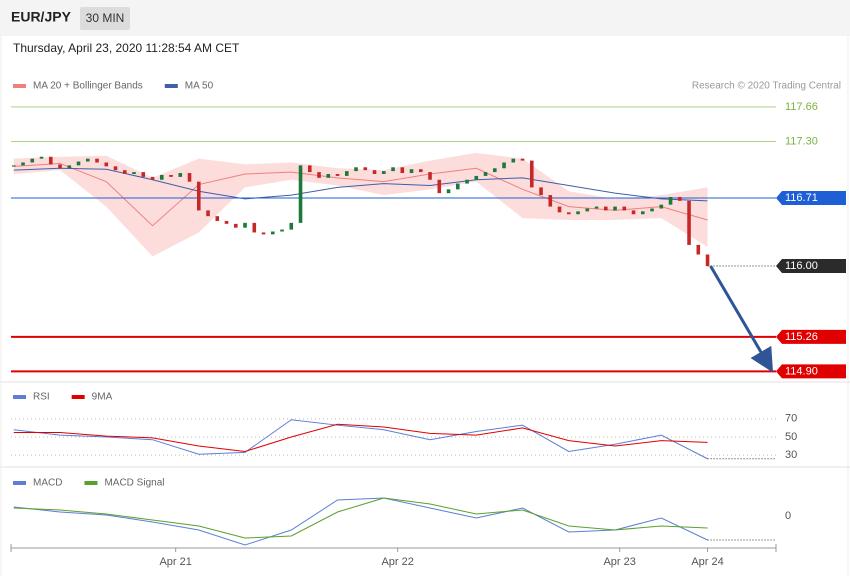 The width and height of the screenshot is (850, 576). Describe the element at coordinates (766, 86) in the screenshot. I see `credit: Research © 2020 Trading Central` at that location.